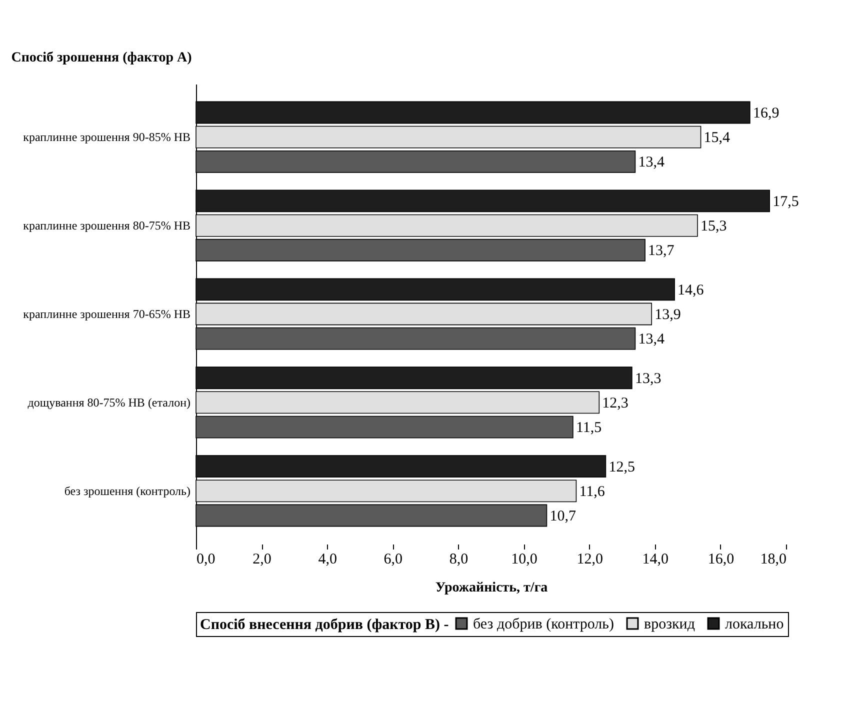  Describe the element at coordinates (589, 428) in the screenshot. I see `data-label: 11,5` at that location.